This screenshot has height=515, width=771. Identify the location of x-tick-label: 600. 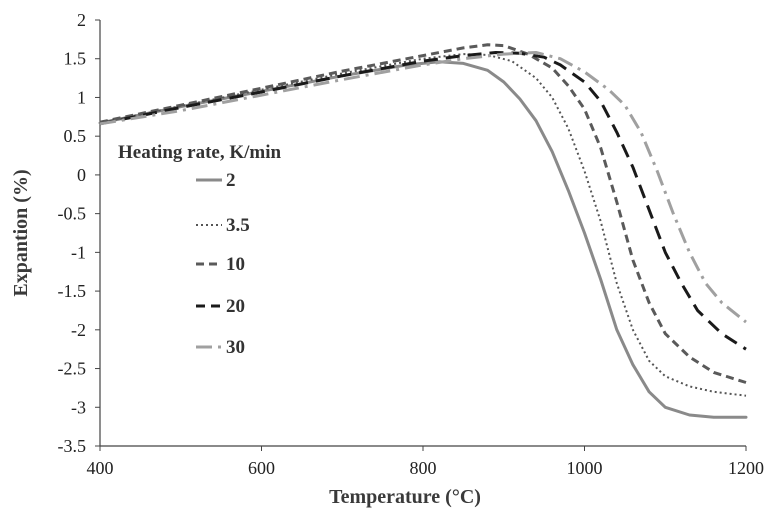
(261, 468).